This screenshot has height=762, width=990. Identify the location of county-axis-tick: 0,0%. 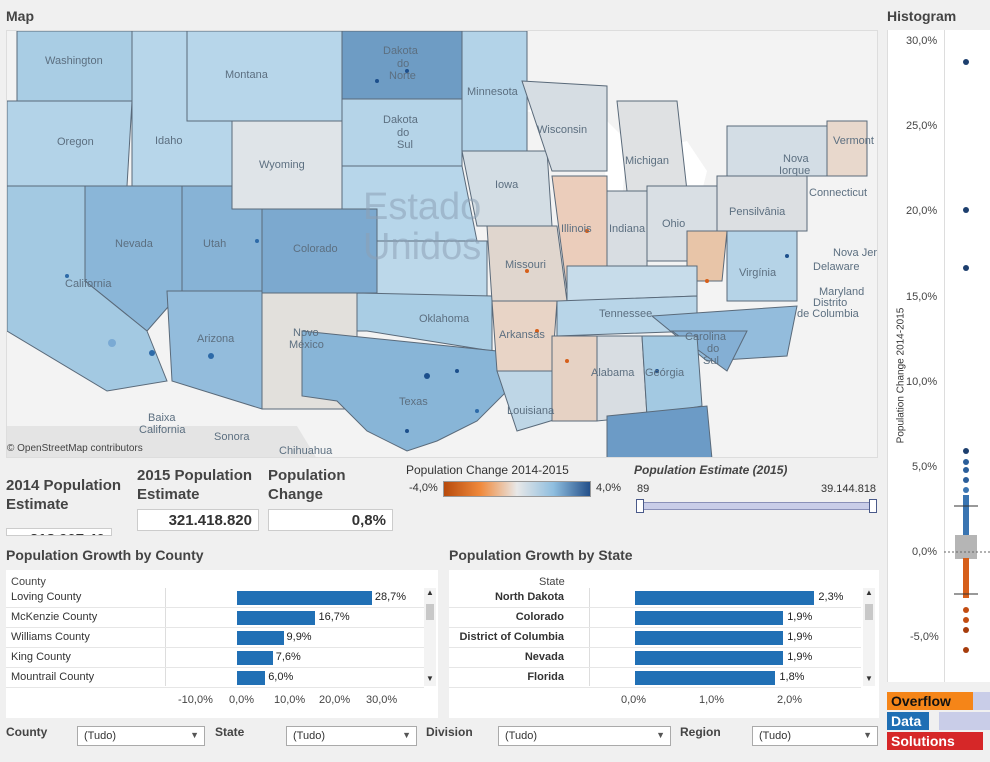
(242, 700).